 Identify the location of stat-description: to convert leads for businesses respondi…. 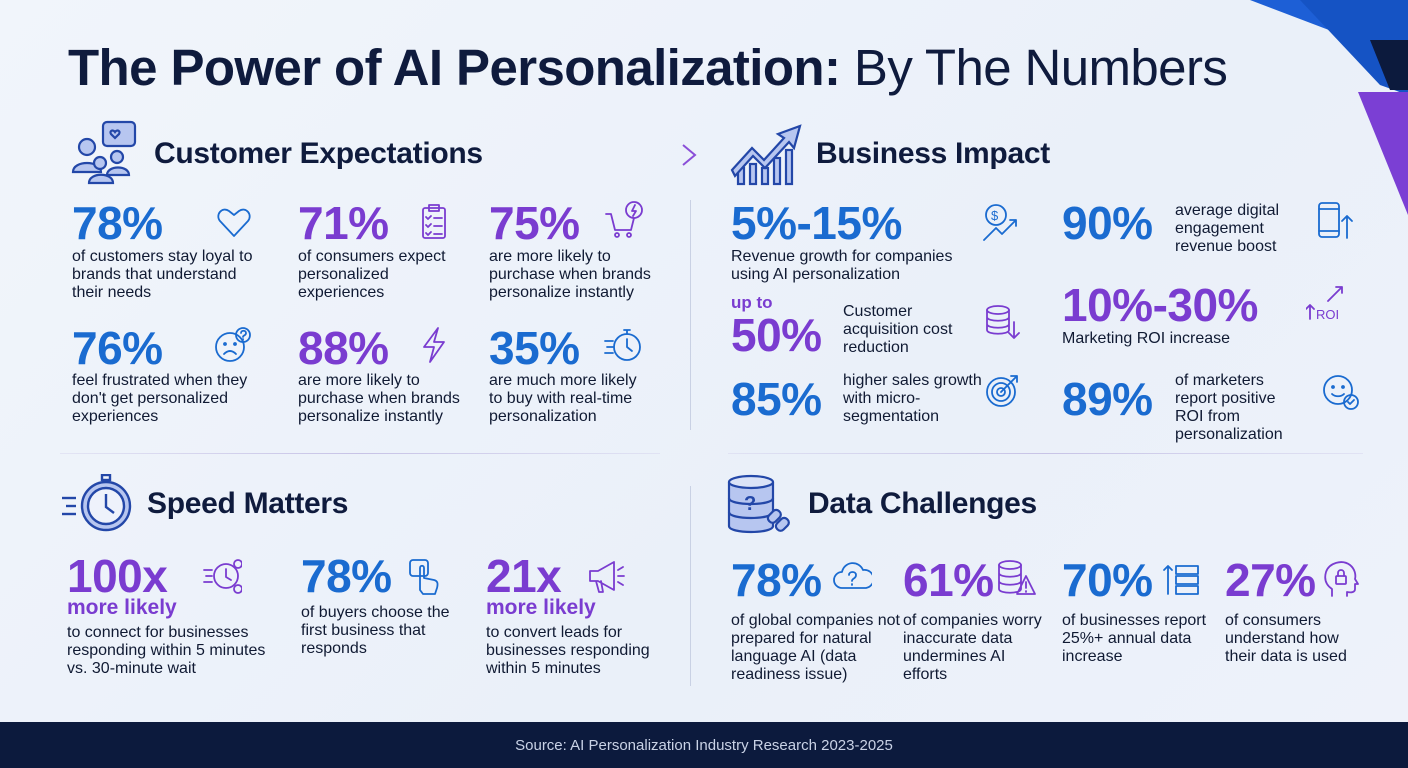
(568, 650).